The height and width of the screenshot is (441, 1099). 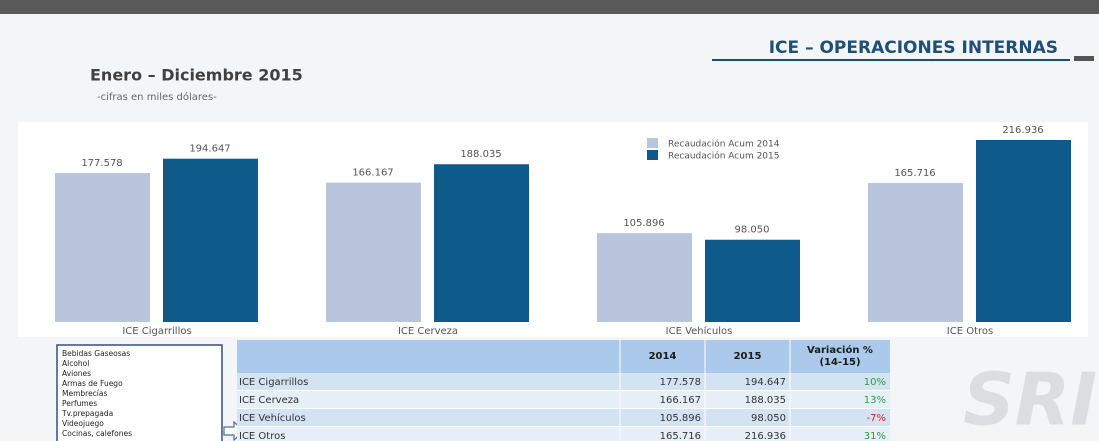 What do you see at coordinates (875, 382) in the screenshot?
I see `table-cell: 10%` at bounding box center [875, 382].